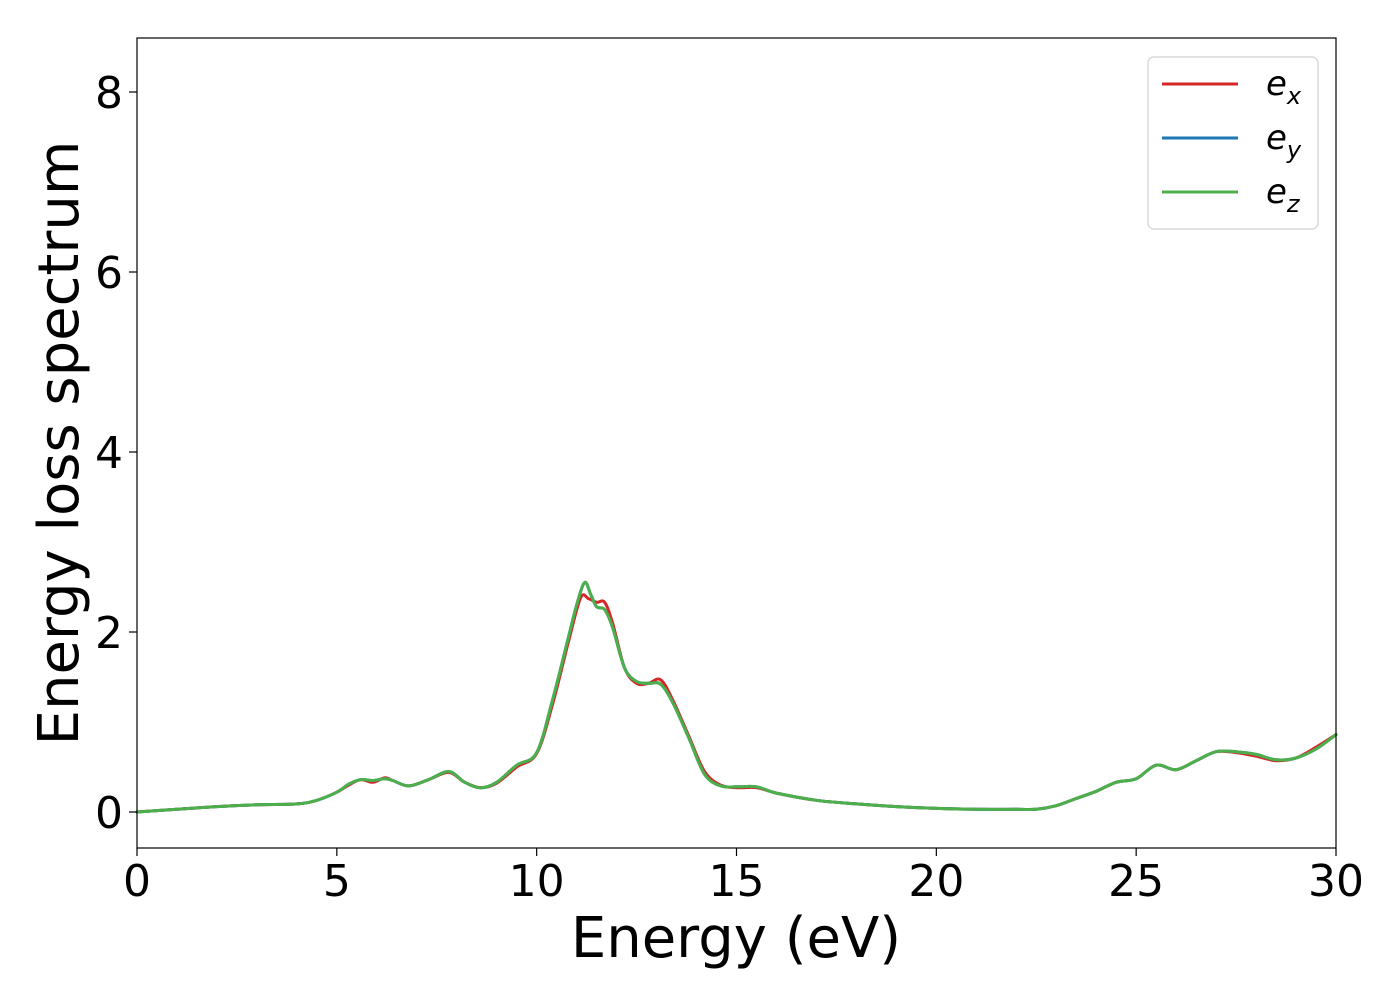  What do you see at coordinates (537, 881) in the screenshot?
I see `x-tick-label: 10` at bounding box center [537, 881].